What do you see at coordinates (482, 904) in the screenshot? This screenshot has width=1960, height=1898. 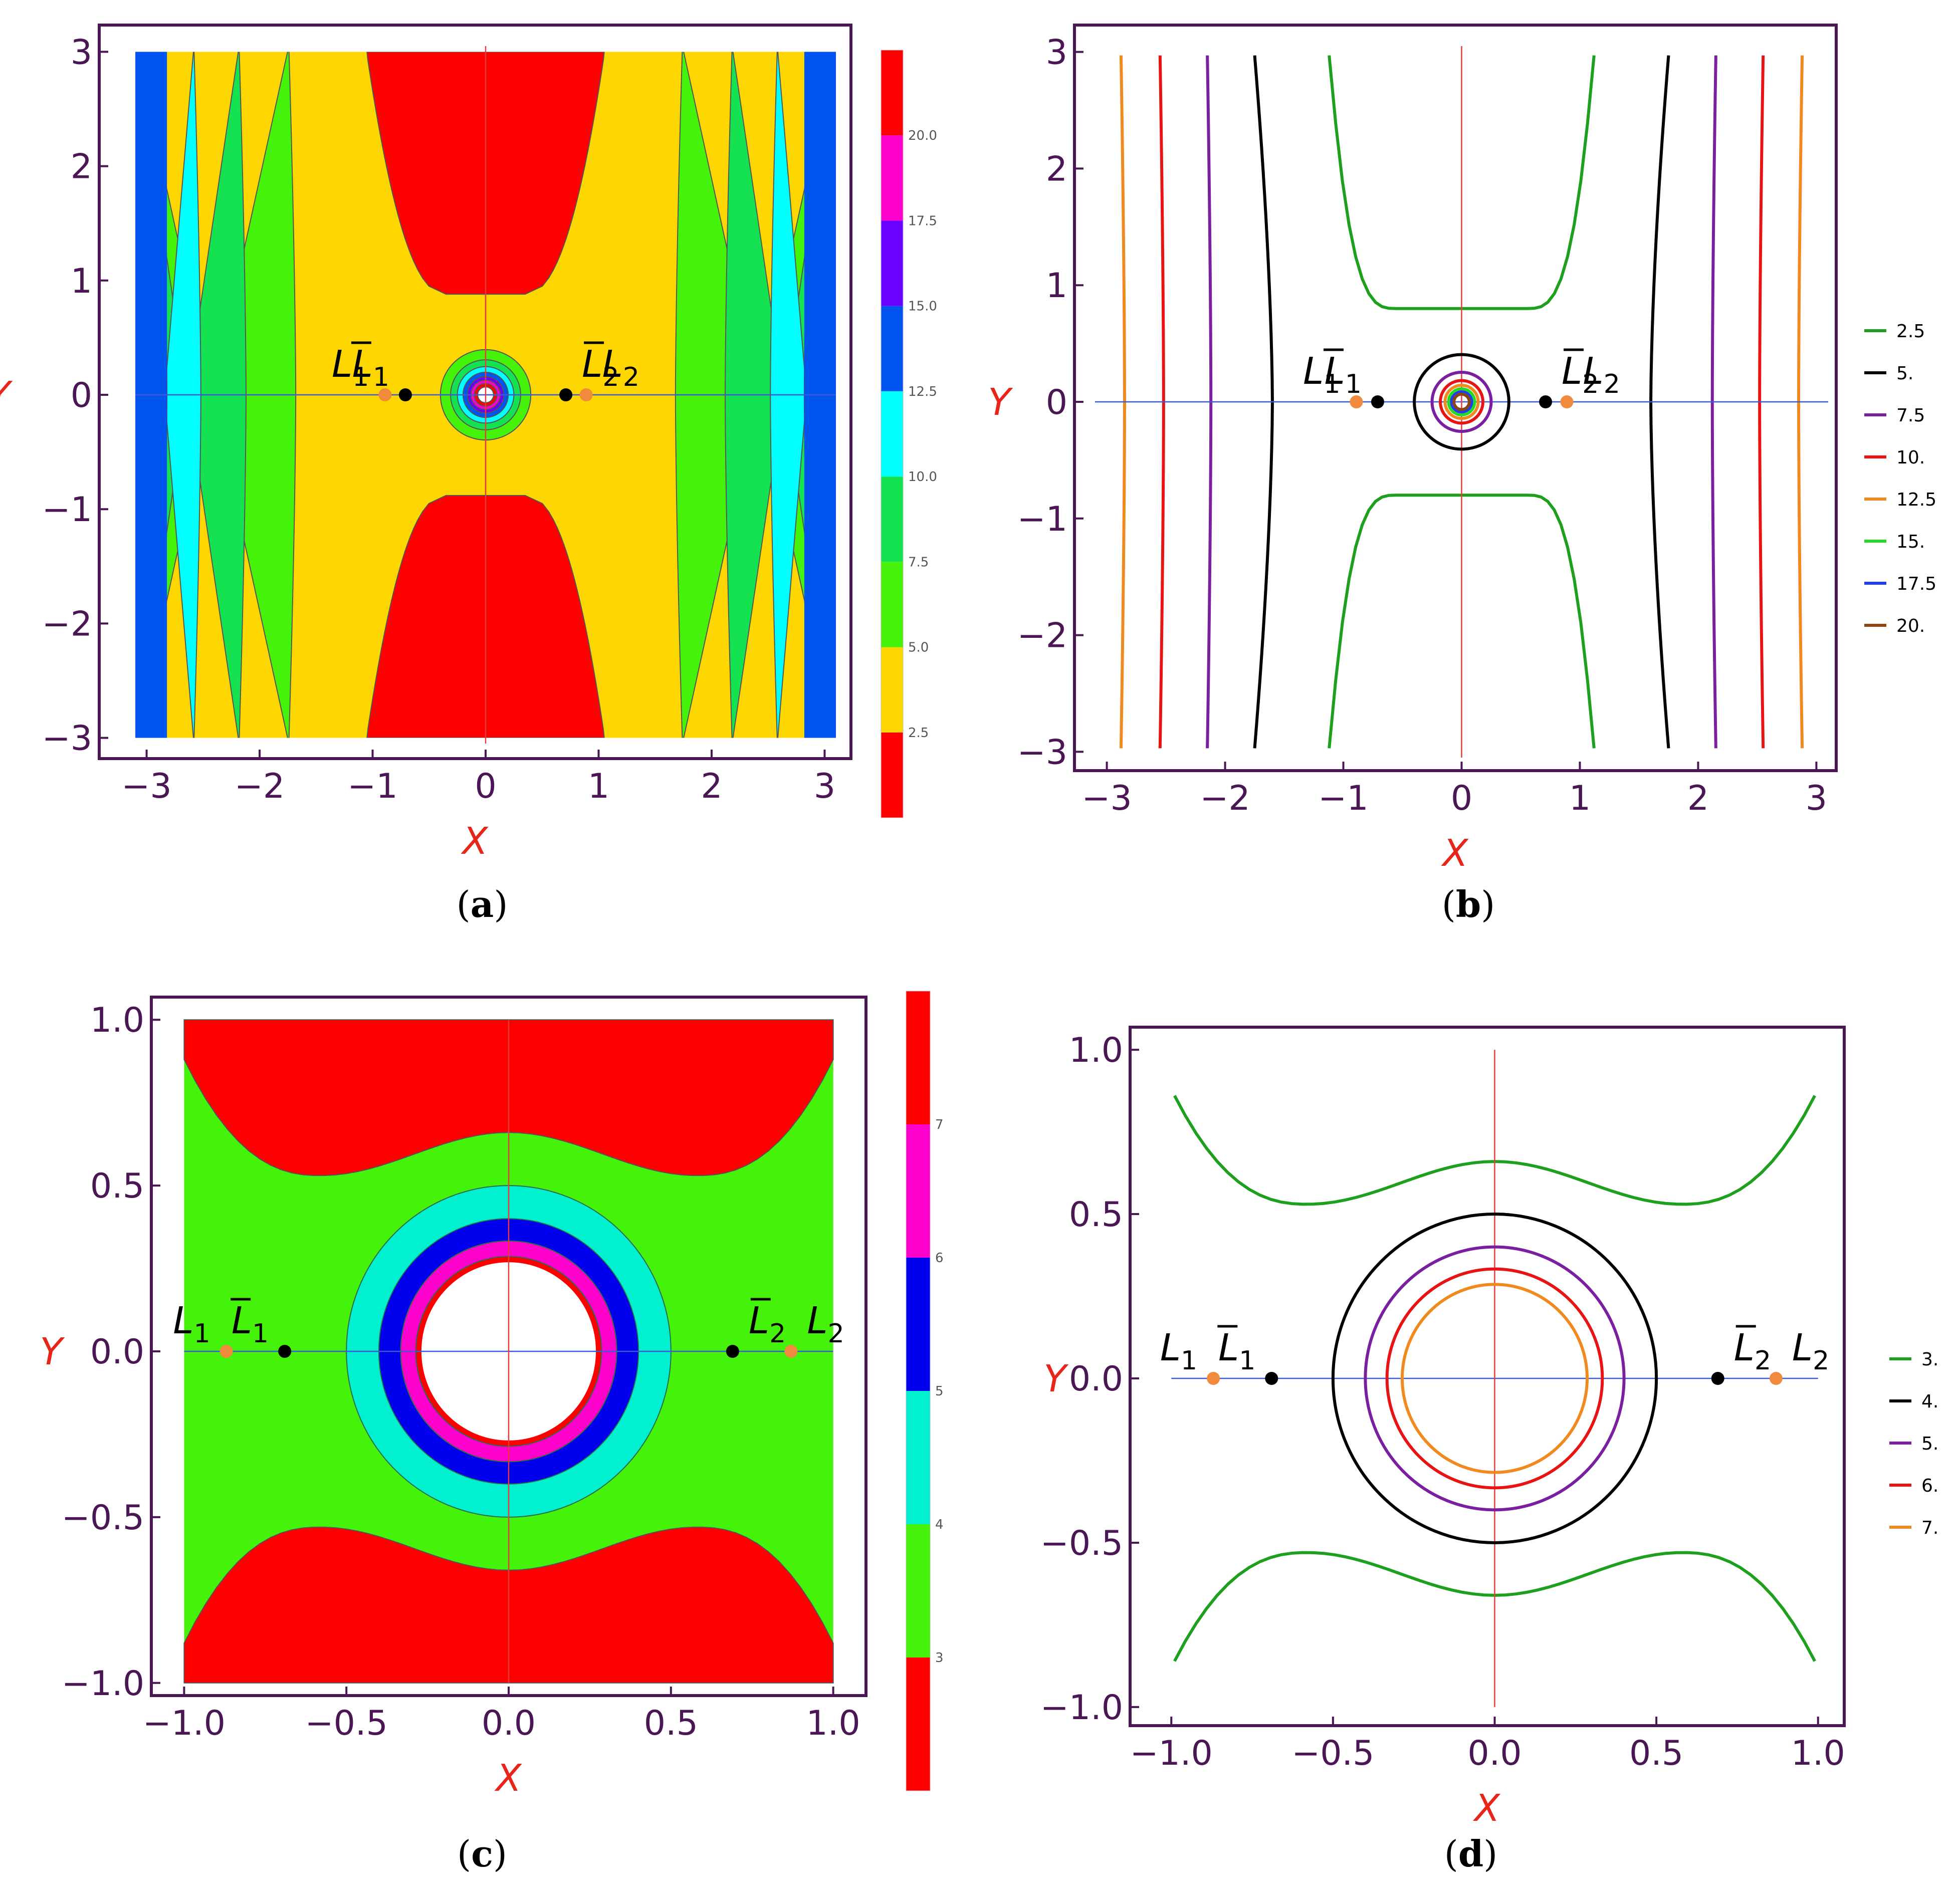 I see `panel-caption: (a)` at bounding box center [482, 904].